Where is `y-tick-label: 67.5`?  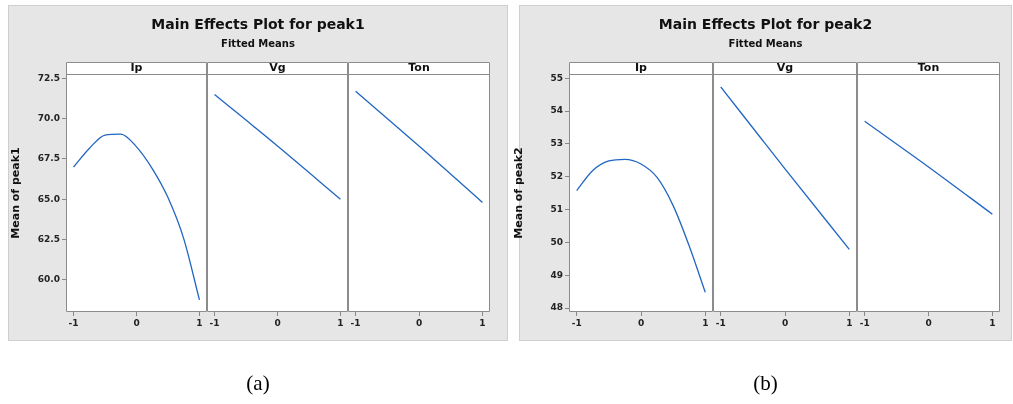
y-tick-label: 67.5 is located at coordinates (48, 158).